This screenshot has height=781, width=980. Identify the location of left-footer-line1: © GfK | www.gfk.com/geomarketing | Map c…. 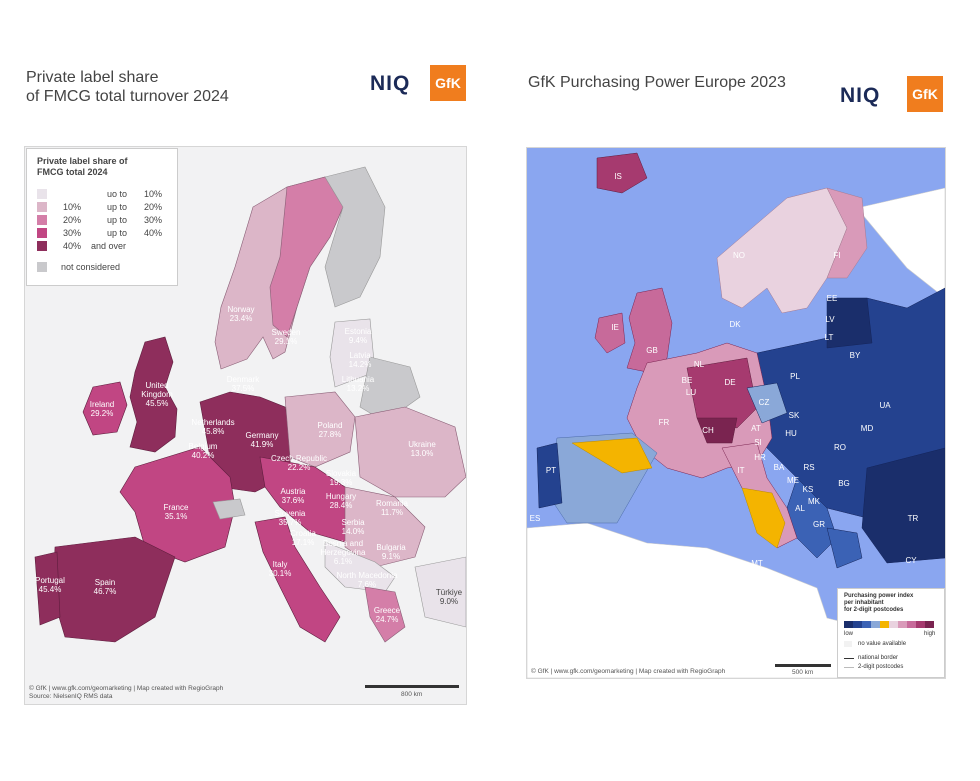
(126, 688).